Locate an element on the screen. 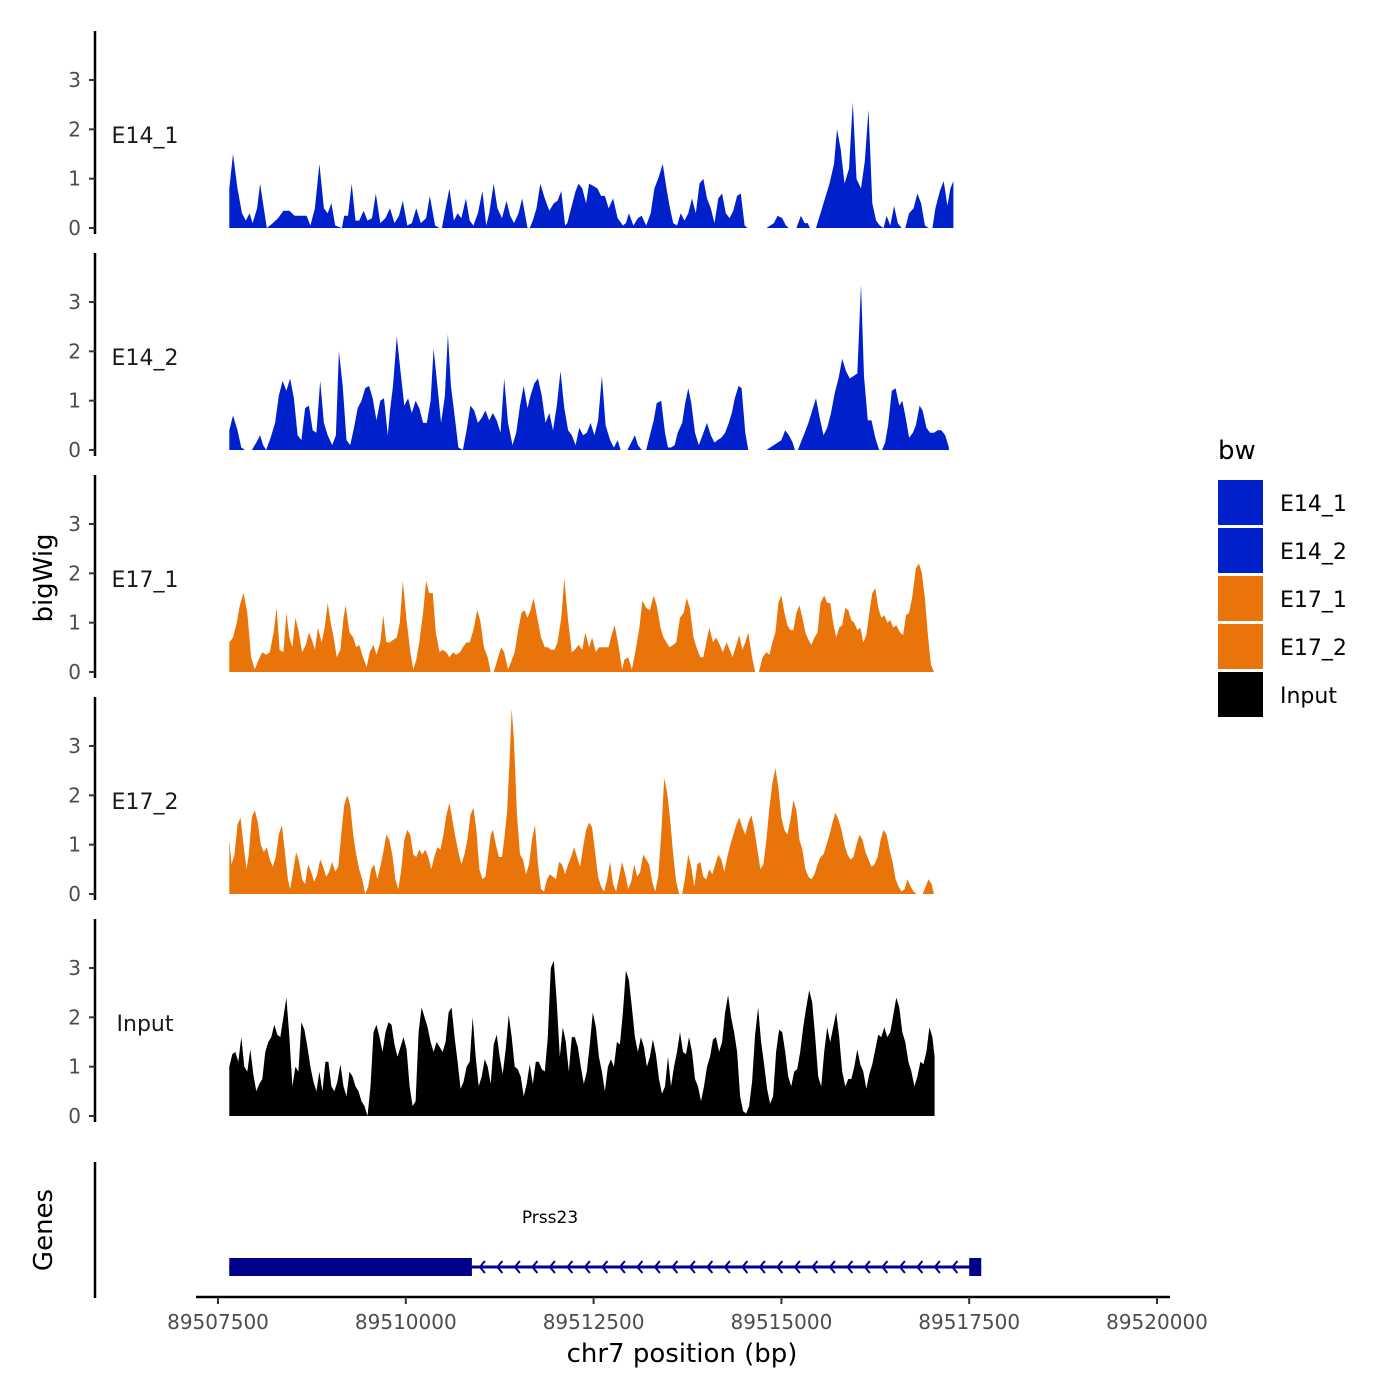 The image size is (1400, 1400). track-Input: 0 1 2 3 Input is located at coordinates (501, 1023).